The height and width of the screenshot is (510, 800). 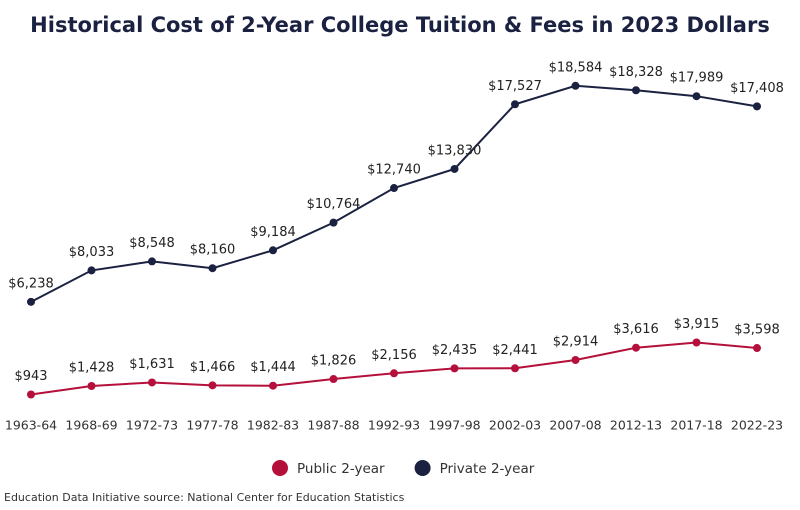 I want to click on value-label: $18,584, so click(x=576, y=67).